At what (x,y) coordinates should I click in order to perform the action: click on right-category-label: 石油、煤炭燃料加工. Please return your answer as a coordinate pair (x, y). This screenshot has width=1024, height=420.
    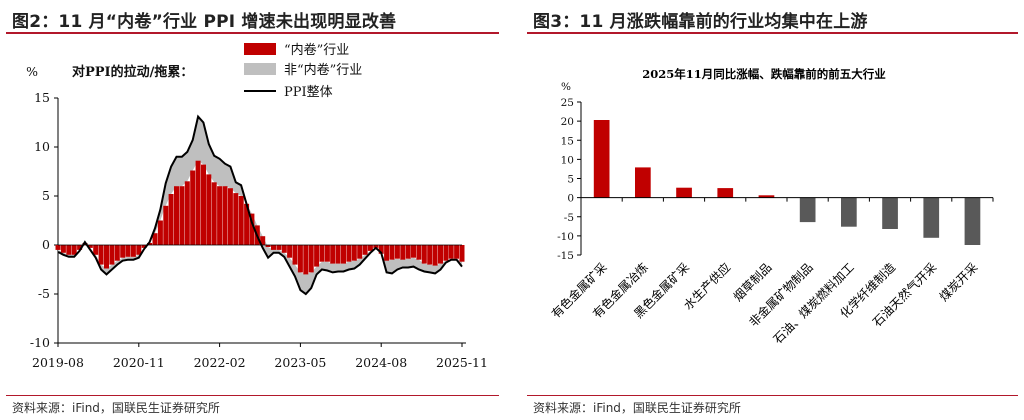
    Looking at the image, I should click on (813, 303).